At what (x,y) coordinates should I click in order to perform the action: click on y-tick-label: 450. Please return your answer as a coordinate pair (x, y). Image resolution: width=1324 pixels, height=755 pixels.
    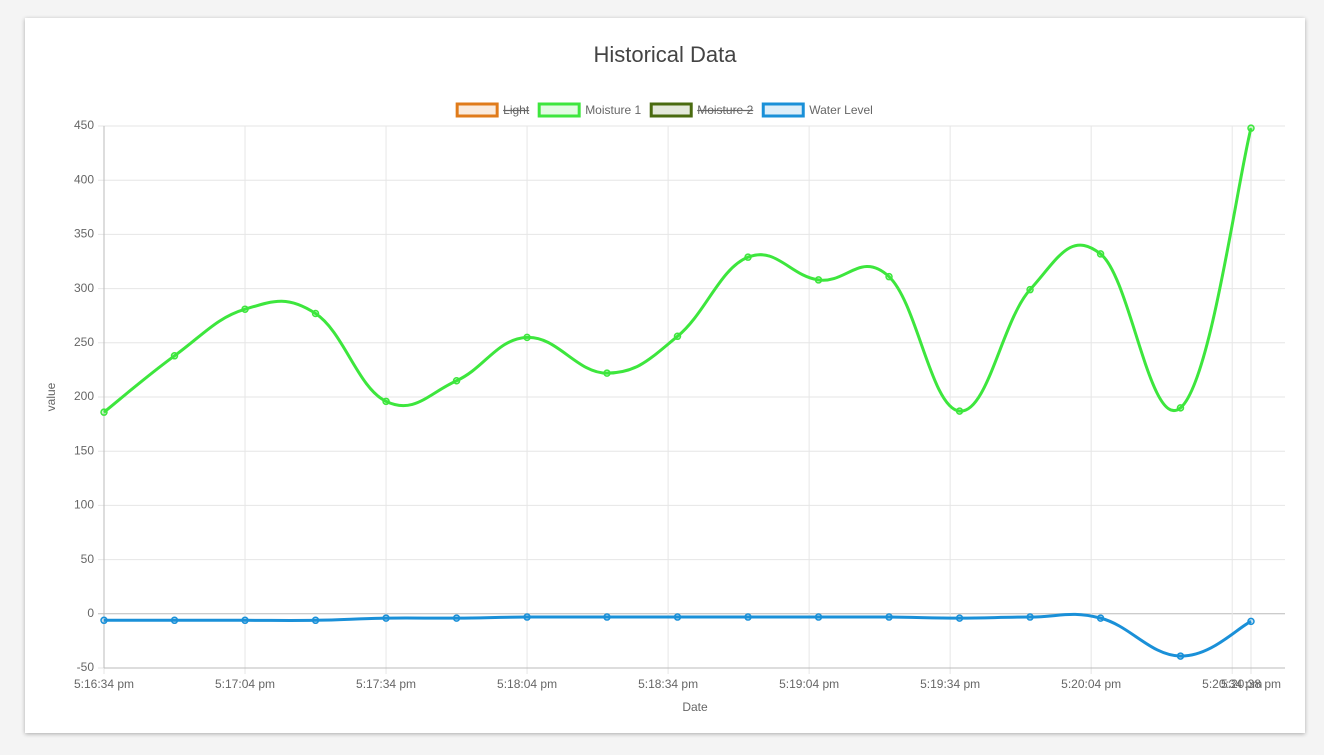
    Looking at the image, I should click on (84, 125).